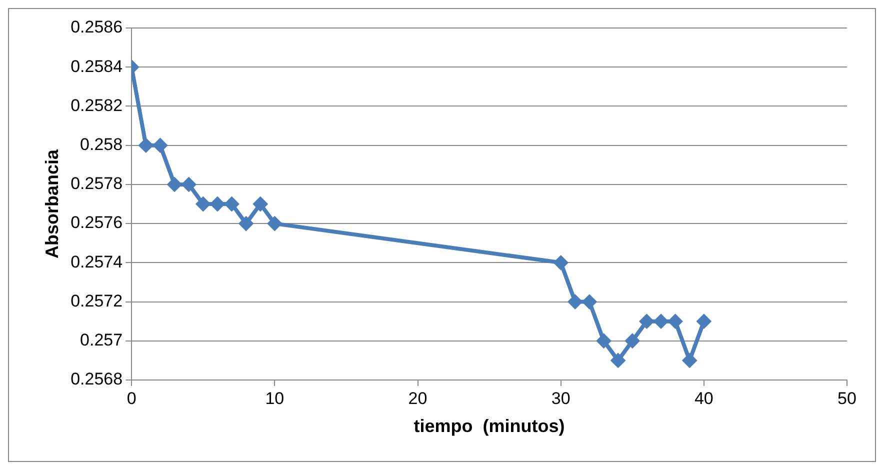 This screenshot has height=470, width=885. Describe the element at coordinates (101, 340) in the screenshot. I see `y-tick-label: 0.257` at that location.